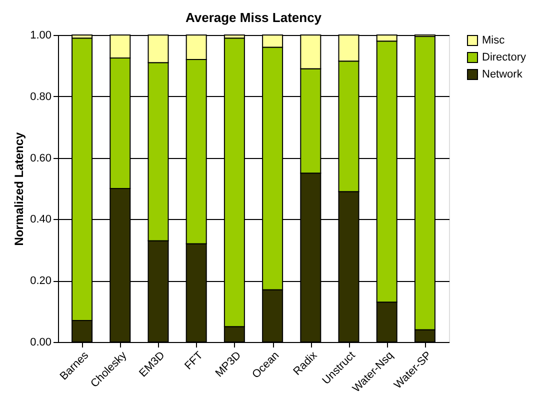 This screenshot has height=406, width=539. I want to click on legend-label: Network, so click(502, 74).